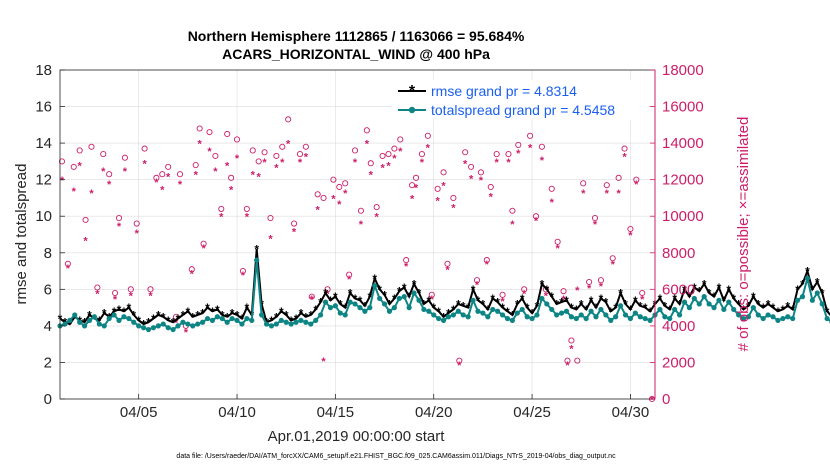 The height and width of the screenshot is (470, 830). What do you see at coordinates (678, 289) in the screenshot?
I see `y-right-tick-label: 6000` at bounding box center [678, 289].